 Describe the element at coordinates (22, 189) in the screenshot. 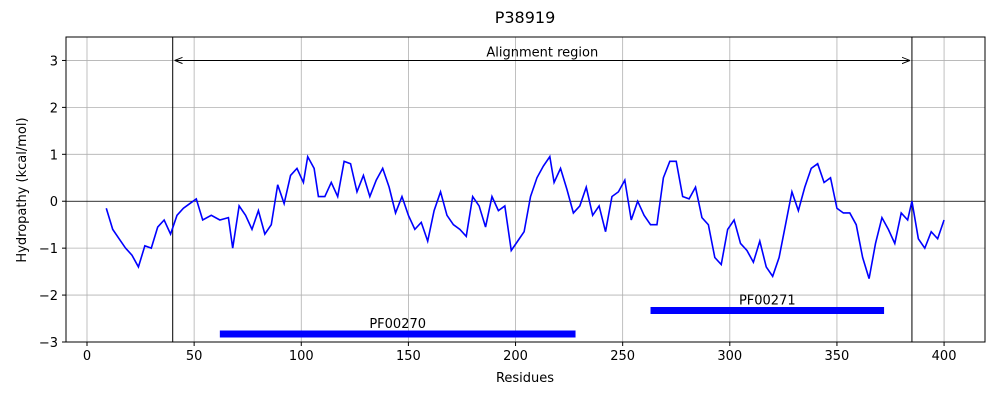

I see `y-axis-label: Hydropathy (kcal/mol)` at that location.